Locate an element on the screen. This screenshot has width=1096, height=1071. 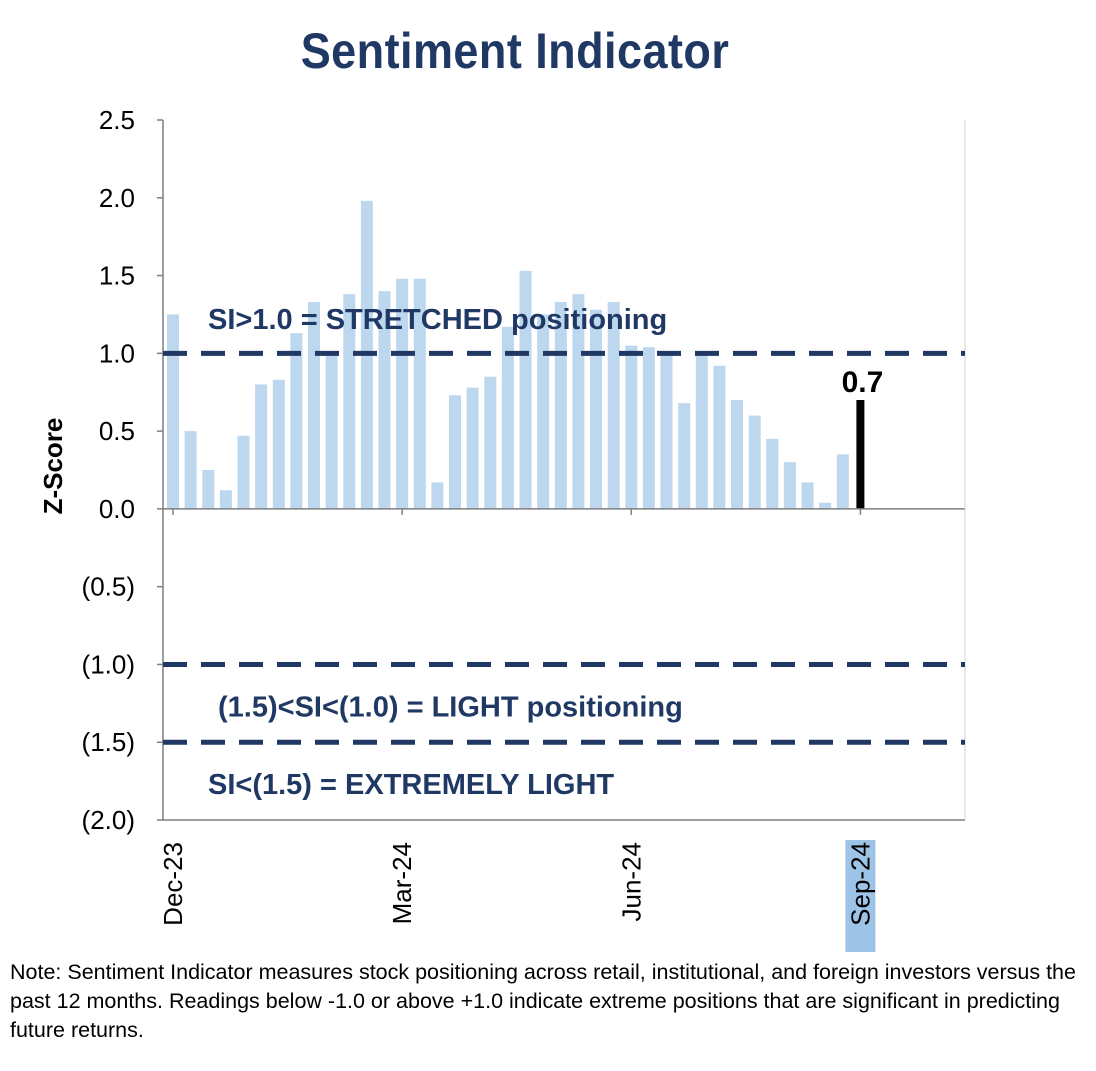
latest-value-label: 0.7 is located at coordinates (863, 382).